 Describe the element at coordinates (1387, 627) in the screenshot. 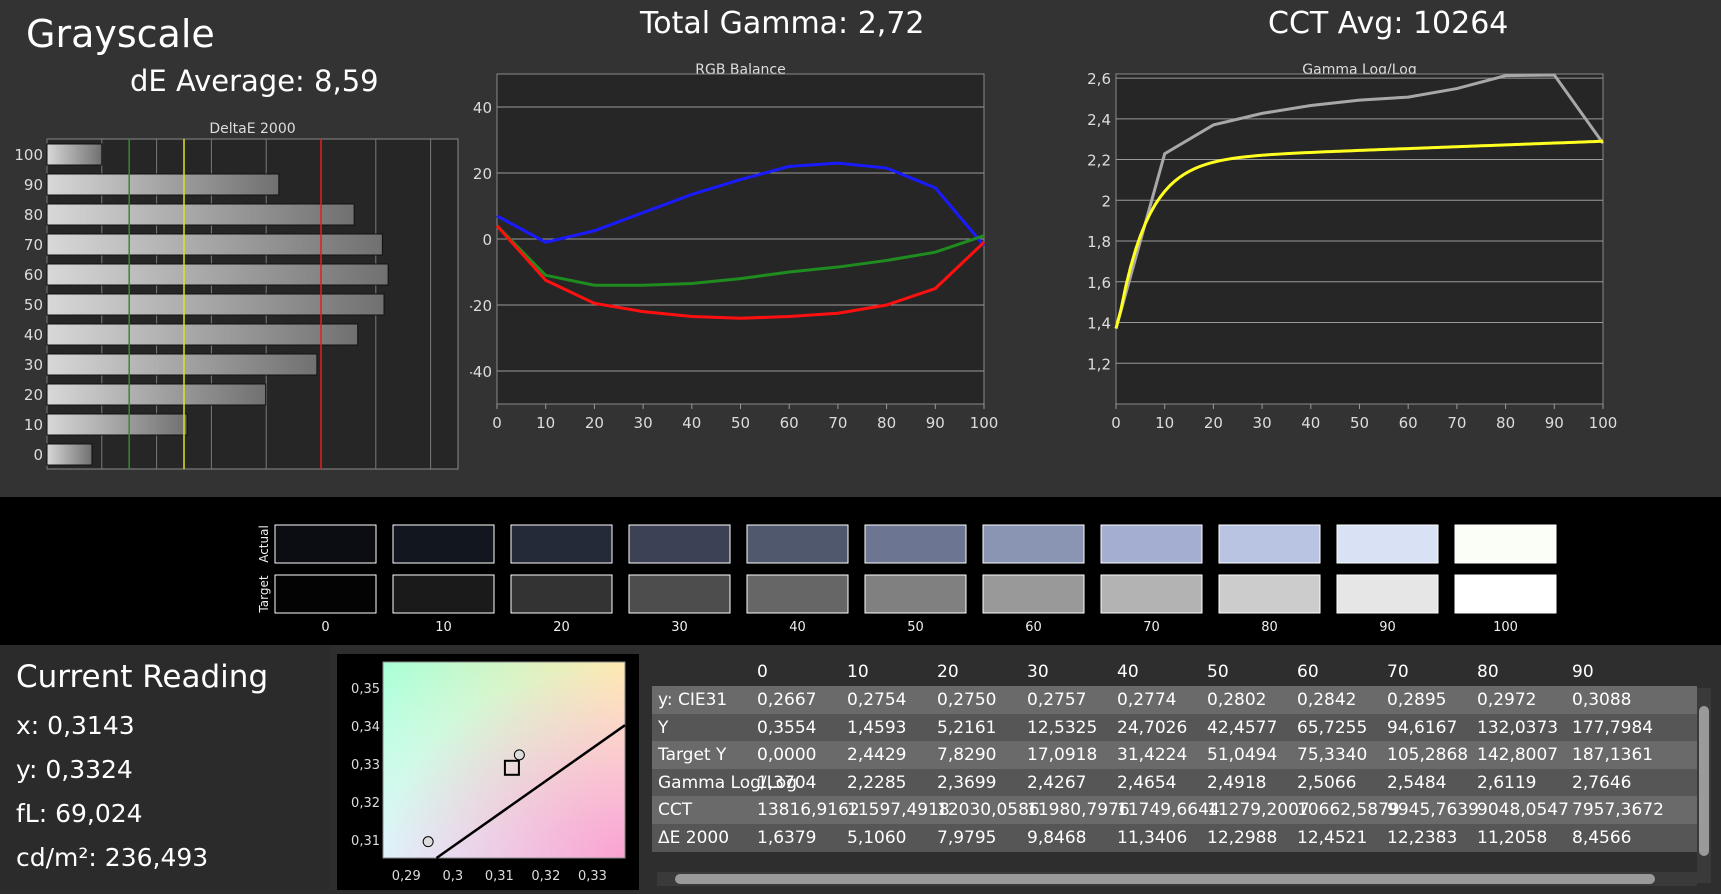

I see `swatch-level-label: 90` at that location.